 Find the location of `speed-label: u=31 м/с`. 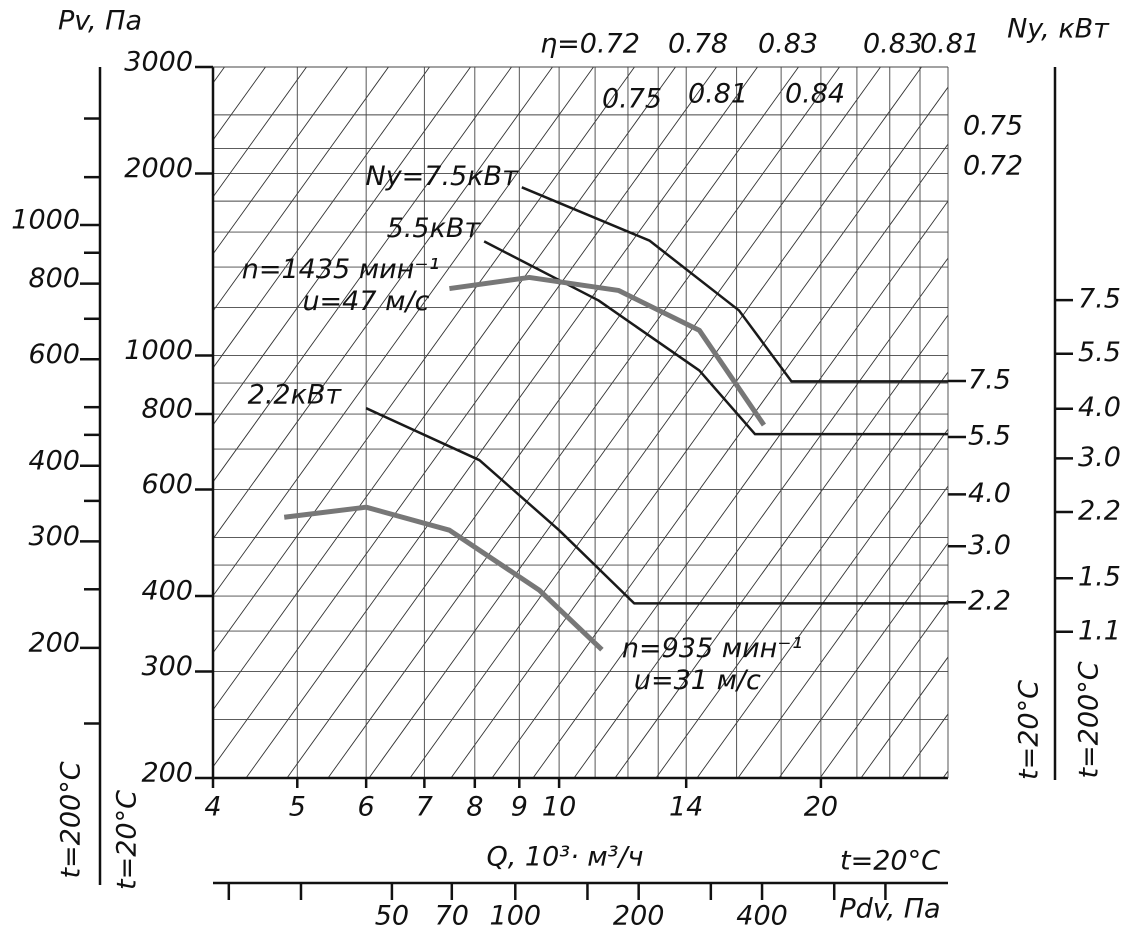

speed-label: u=31 м/с is located at coordinates (697, 680).